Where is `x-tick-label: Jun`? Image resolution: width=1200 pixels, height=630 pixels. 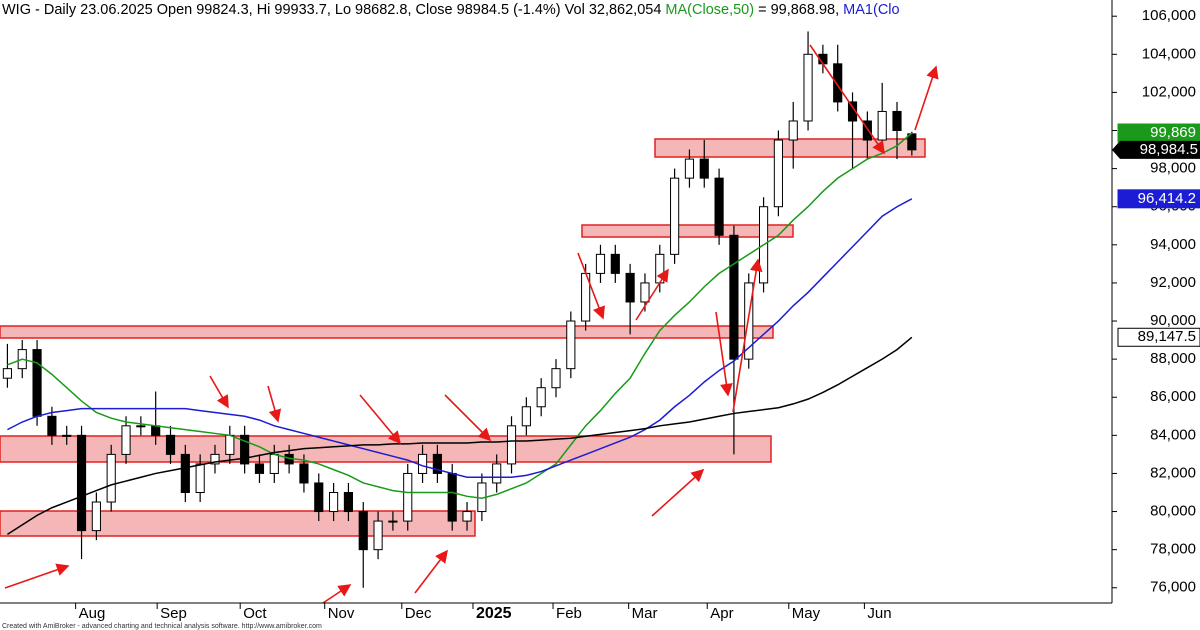 x-tick-label: Jun is located at coordinates (879, 613).